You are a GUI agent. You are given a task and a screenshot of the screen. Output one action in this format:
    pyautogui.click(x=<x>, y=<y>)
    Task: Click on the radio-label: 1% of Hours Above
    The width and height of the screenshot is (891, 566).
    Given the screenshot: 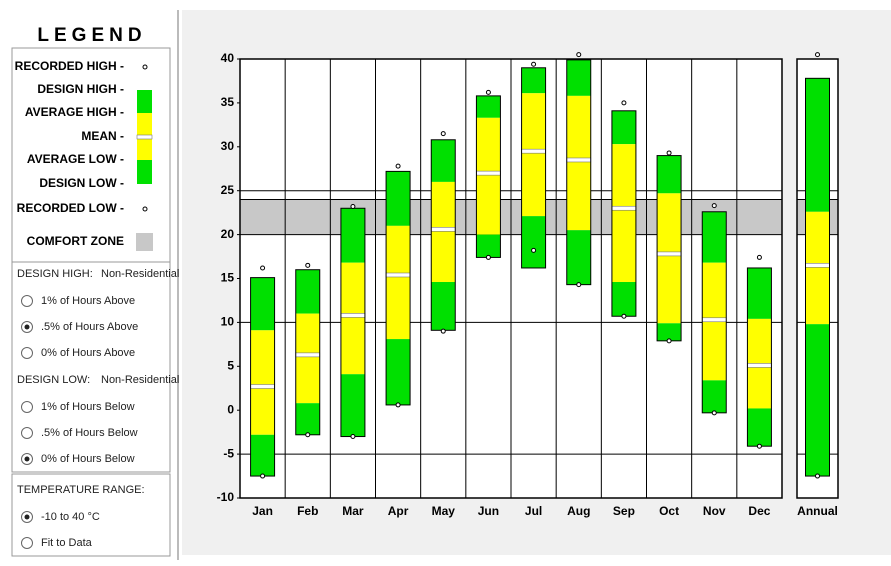 What is the action you would take?
    pyautogui.click(x=88, y=301)
    